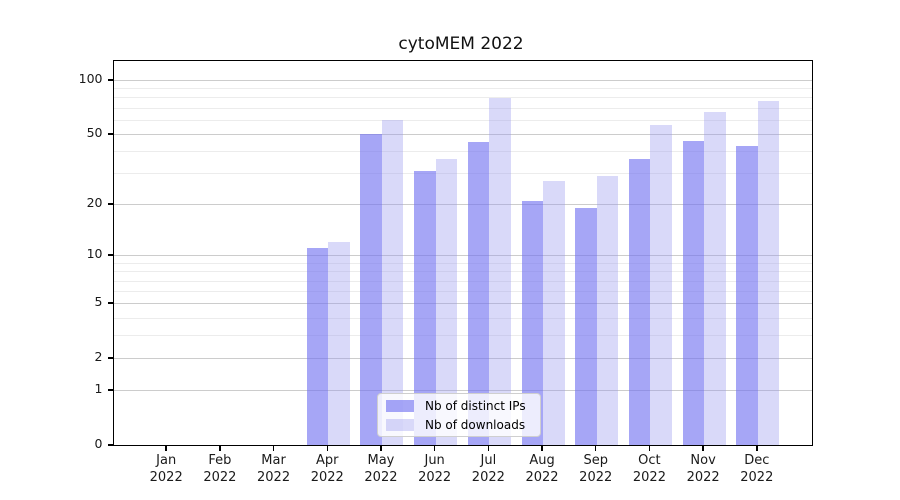  What do you see at coordinates (542, 469) in the screenshot?
I see `x-tick-label: Aug 2022` at bounding box center [542, 469].